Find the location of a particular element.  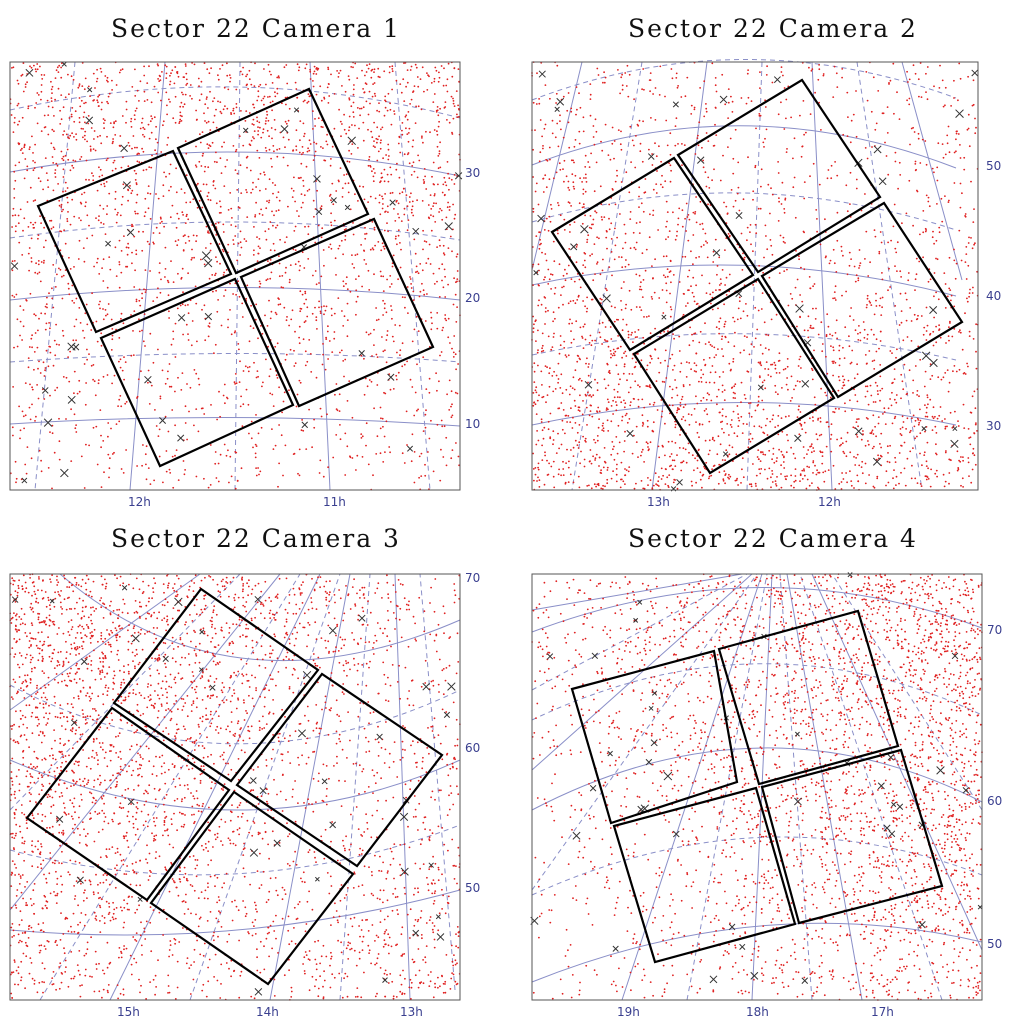

camera-1-dec-tick-2: 20 is located at coordinates (472, 298).